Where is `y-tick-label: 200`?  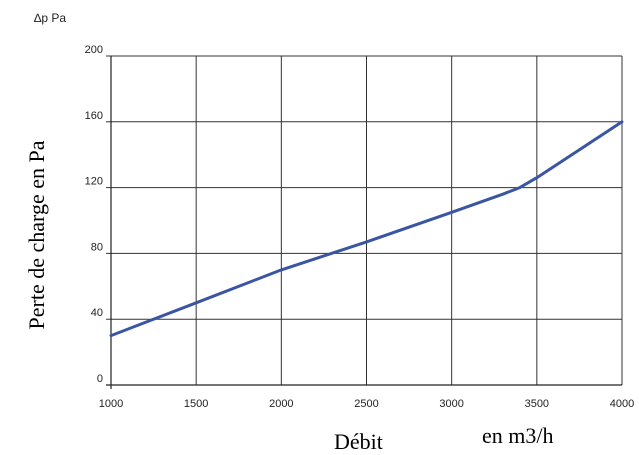 y-tick-label: 200 is located at coordinates (94, 50).